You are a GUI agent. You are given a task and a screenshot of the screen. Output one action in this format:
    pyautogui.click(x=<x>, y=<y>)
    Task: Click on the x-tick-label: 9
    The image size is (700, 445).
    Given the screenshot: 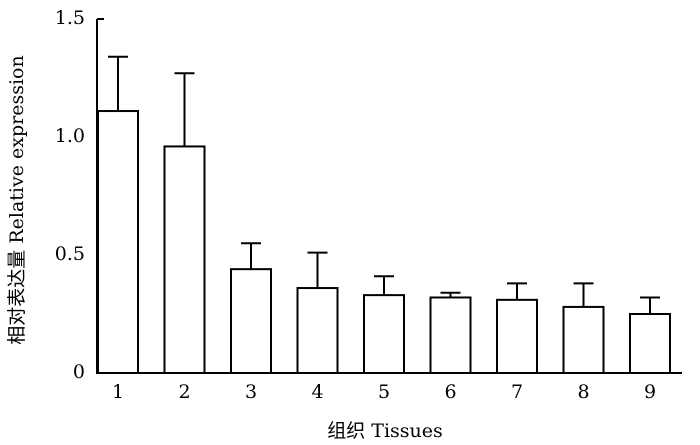 What is the action you would take?
    pyautogui.click(x=650, y=392)
    